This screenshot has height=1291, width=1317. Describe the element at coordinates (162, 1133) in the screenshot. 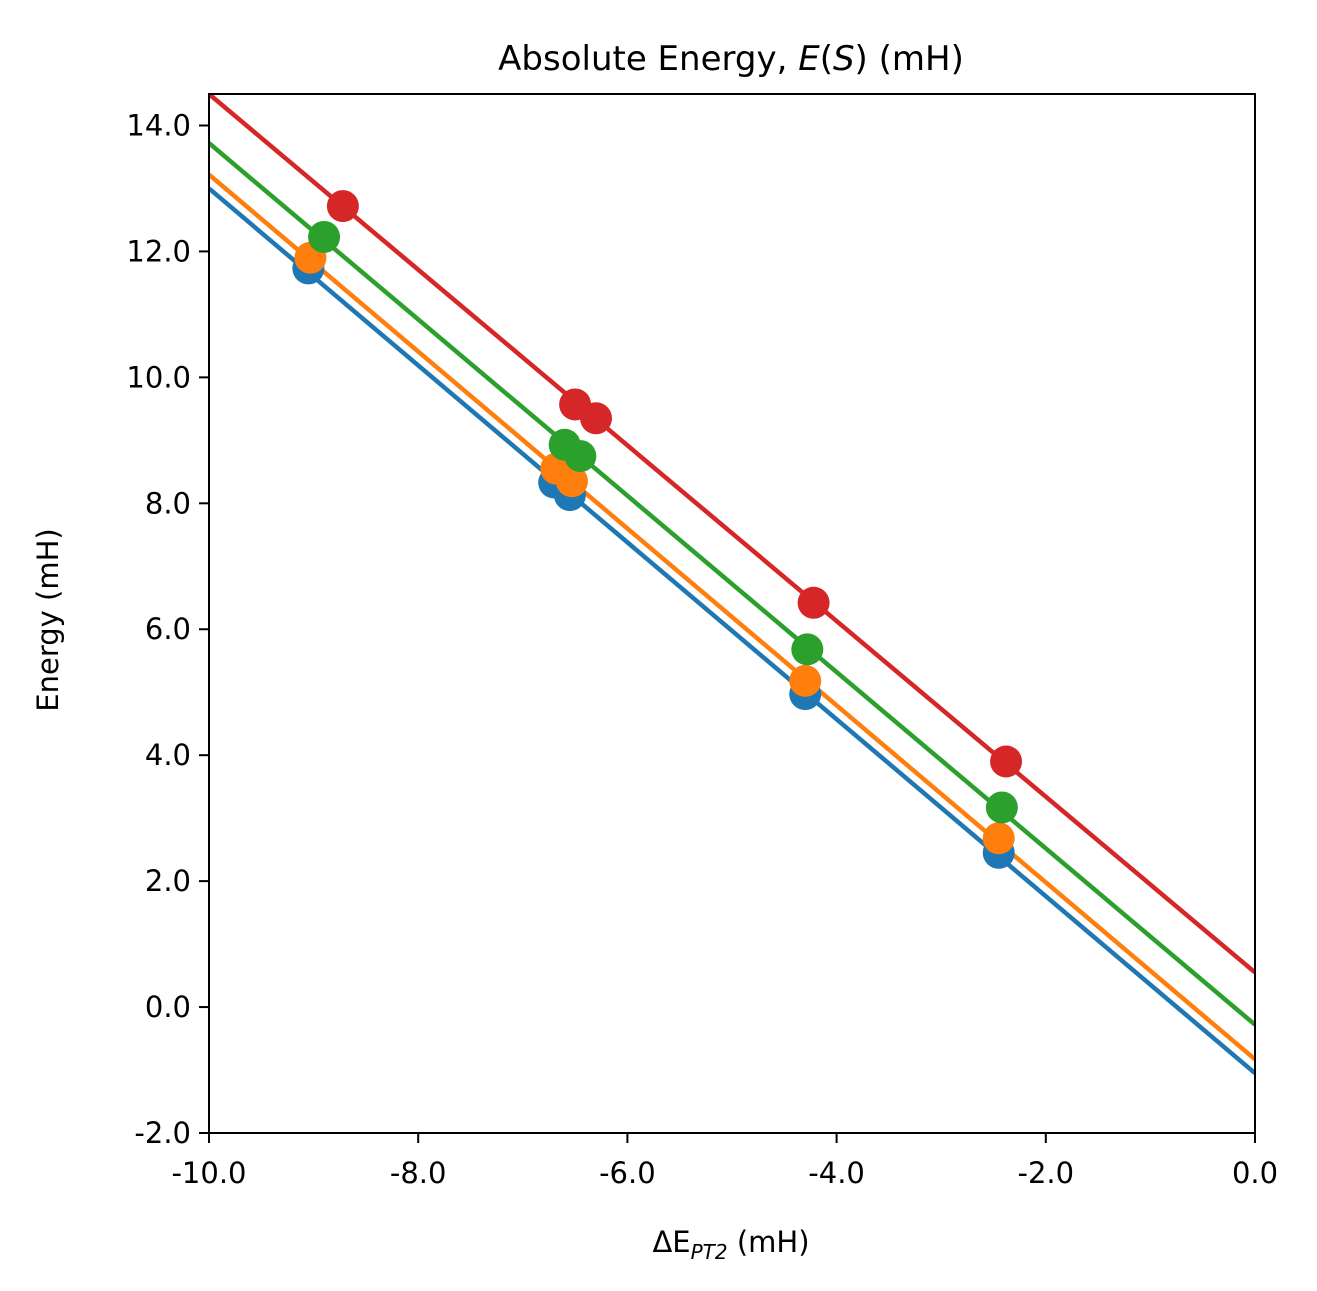

I see `y-tick-label: -2.0` at that location.